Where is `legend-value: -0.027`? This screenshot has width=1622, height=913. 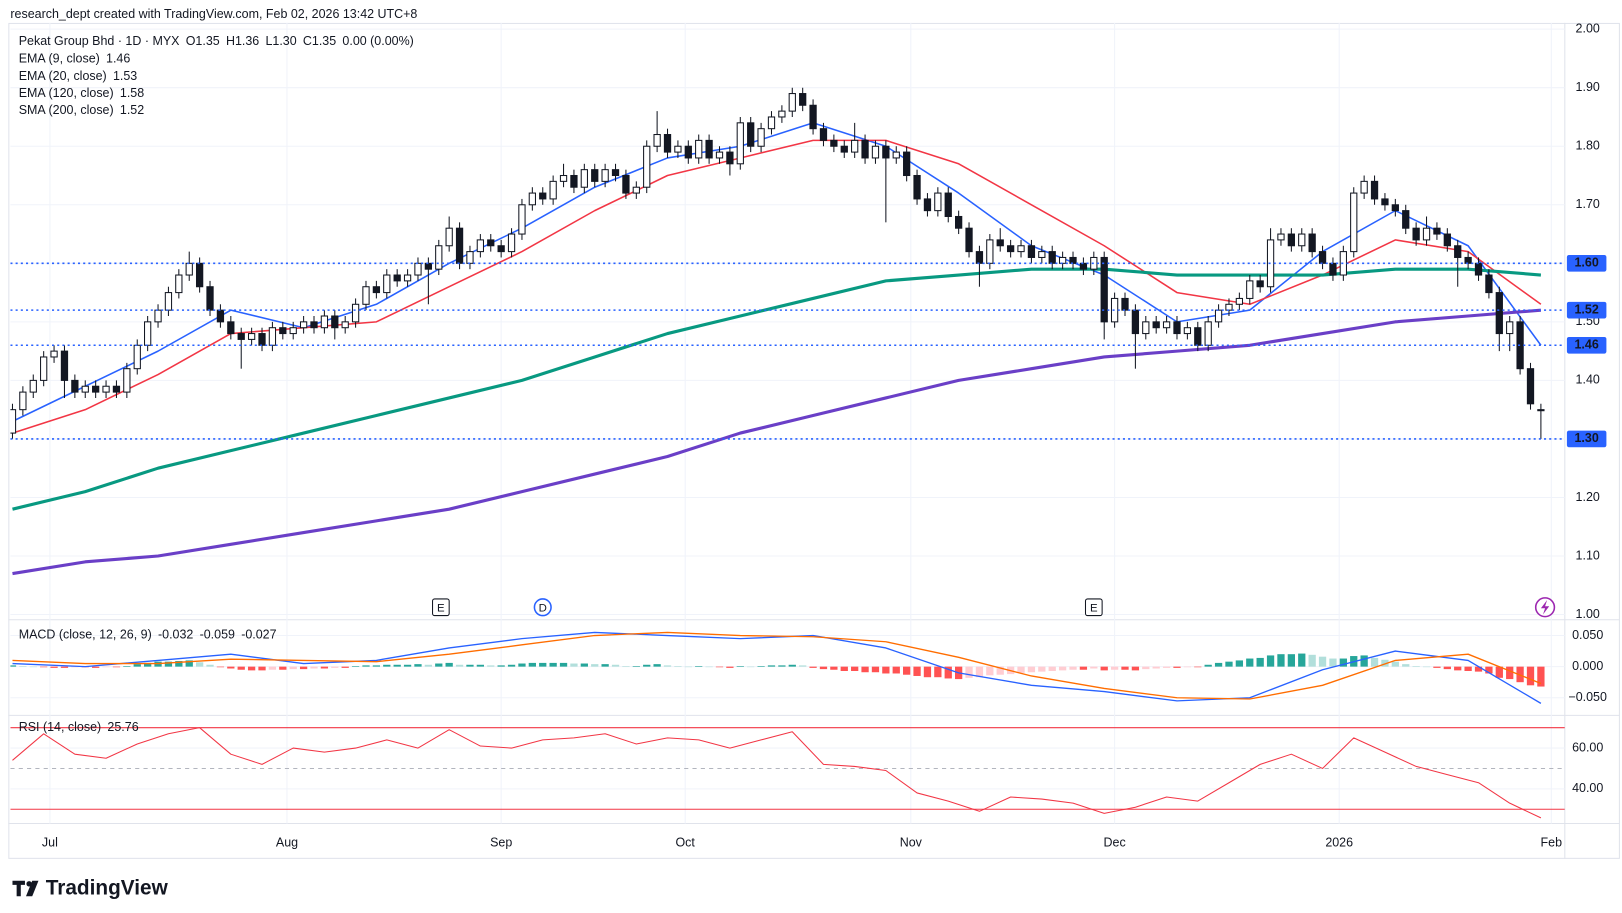
legend-value: -0.027 is located at coordinates (258, 635).